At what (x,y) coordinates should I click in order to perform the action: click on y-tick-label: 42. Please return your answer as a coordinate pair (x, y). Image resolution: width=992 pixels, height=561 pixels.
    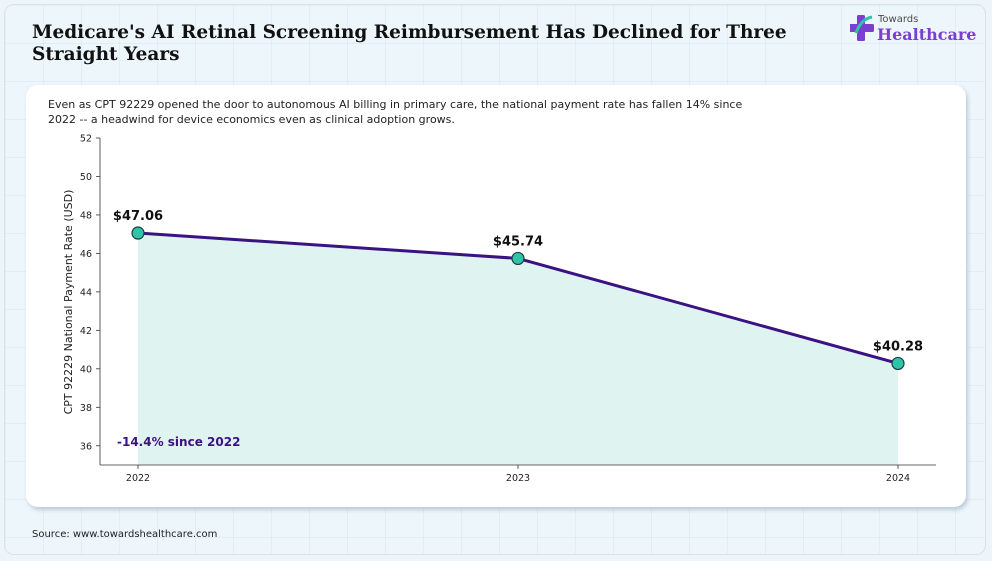
    Looking at the image, I should click on (86, 331).